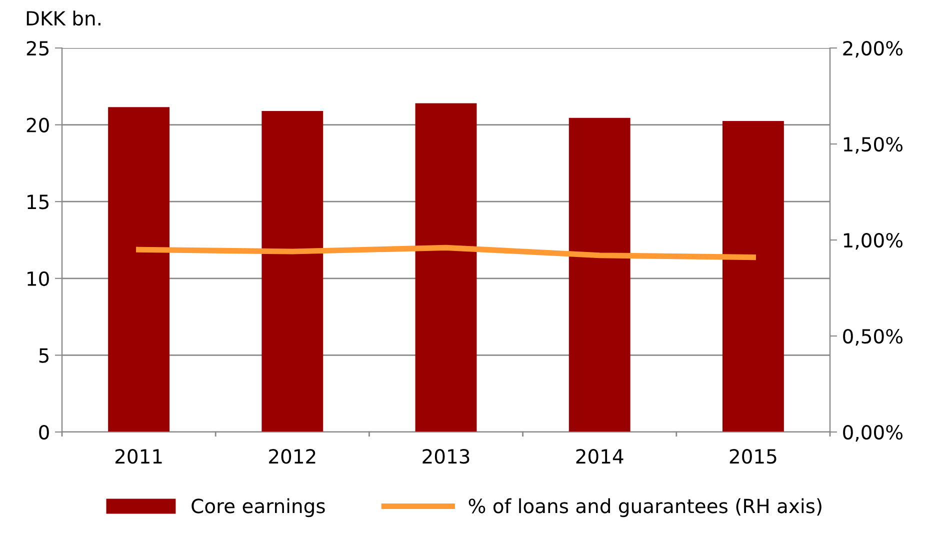 The image size is (930, 533). I want to click on y-tick-label: 0, so click(44, 432).